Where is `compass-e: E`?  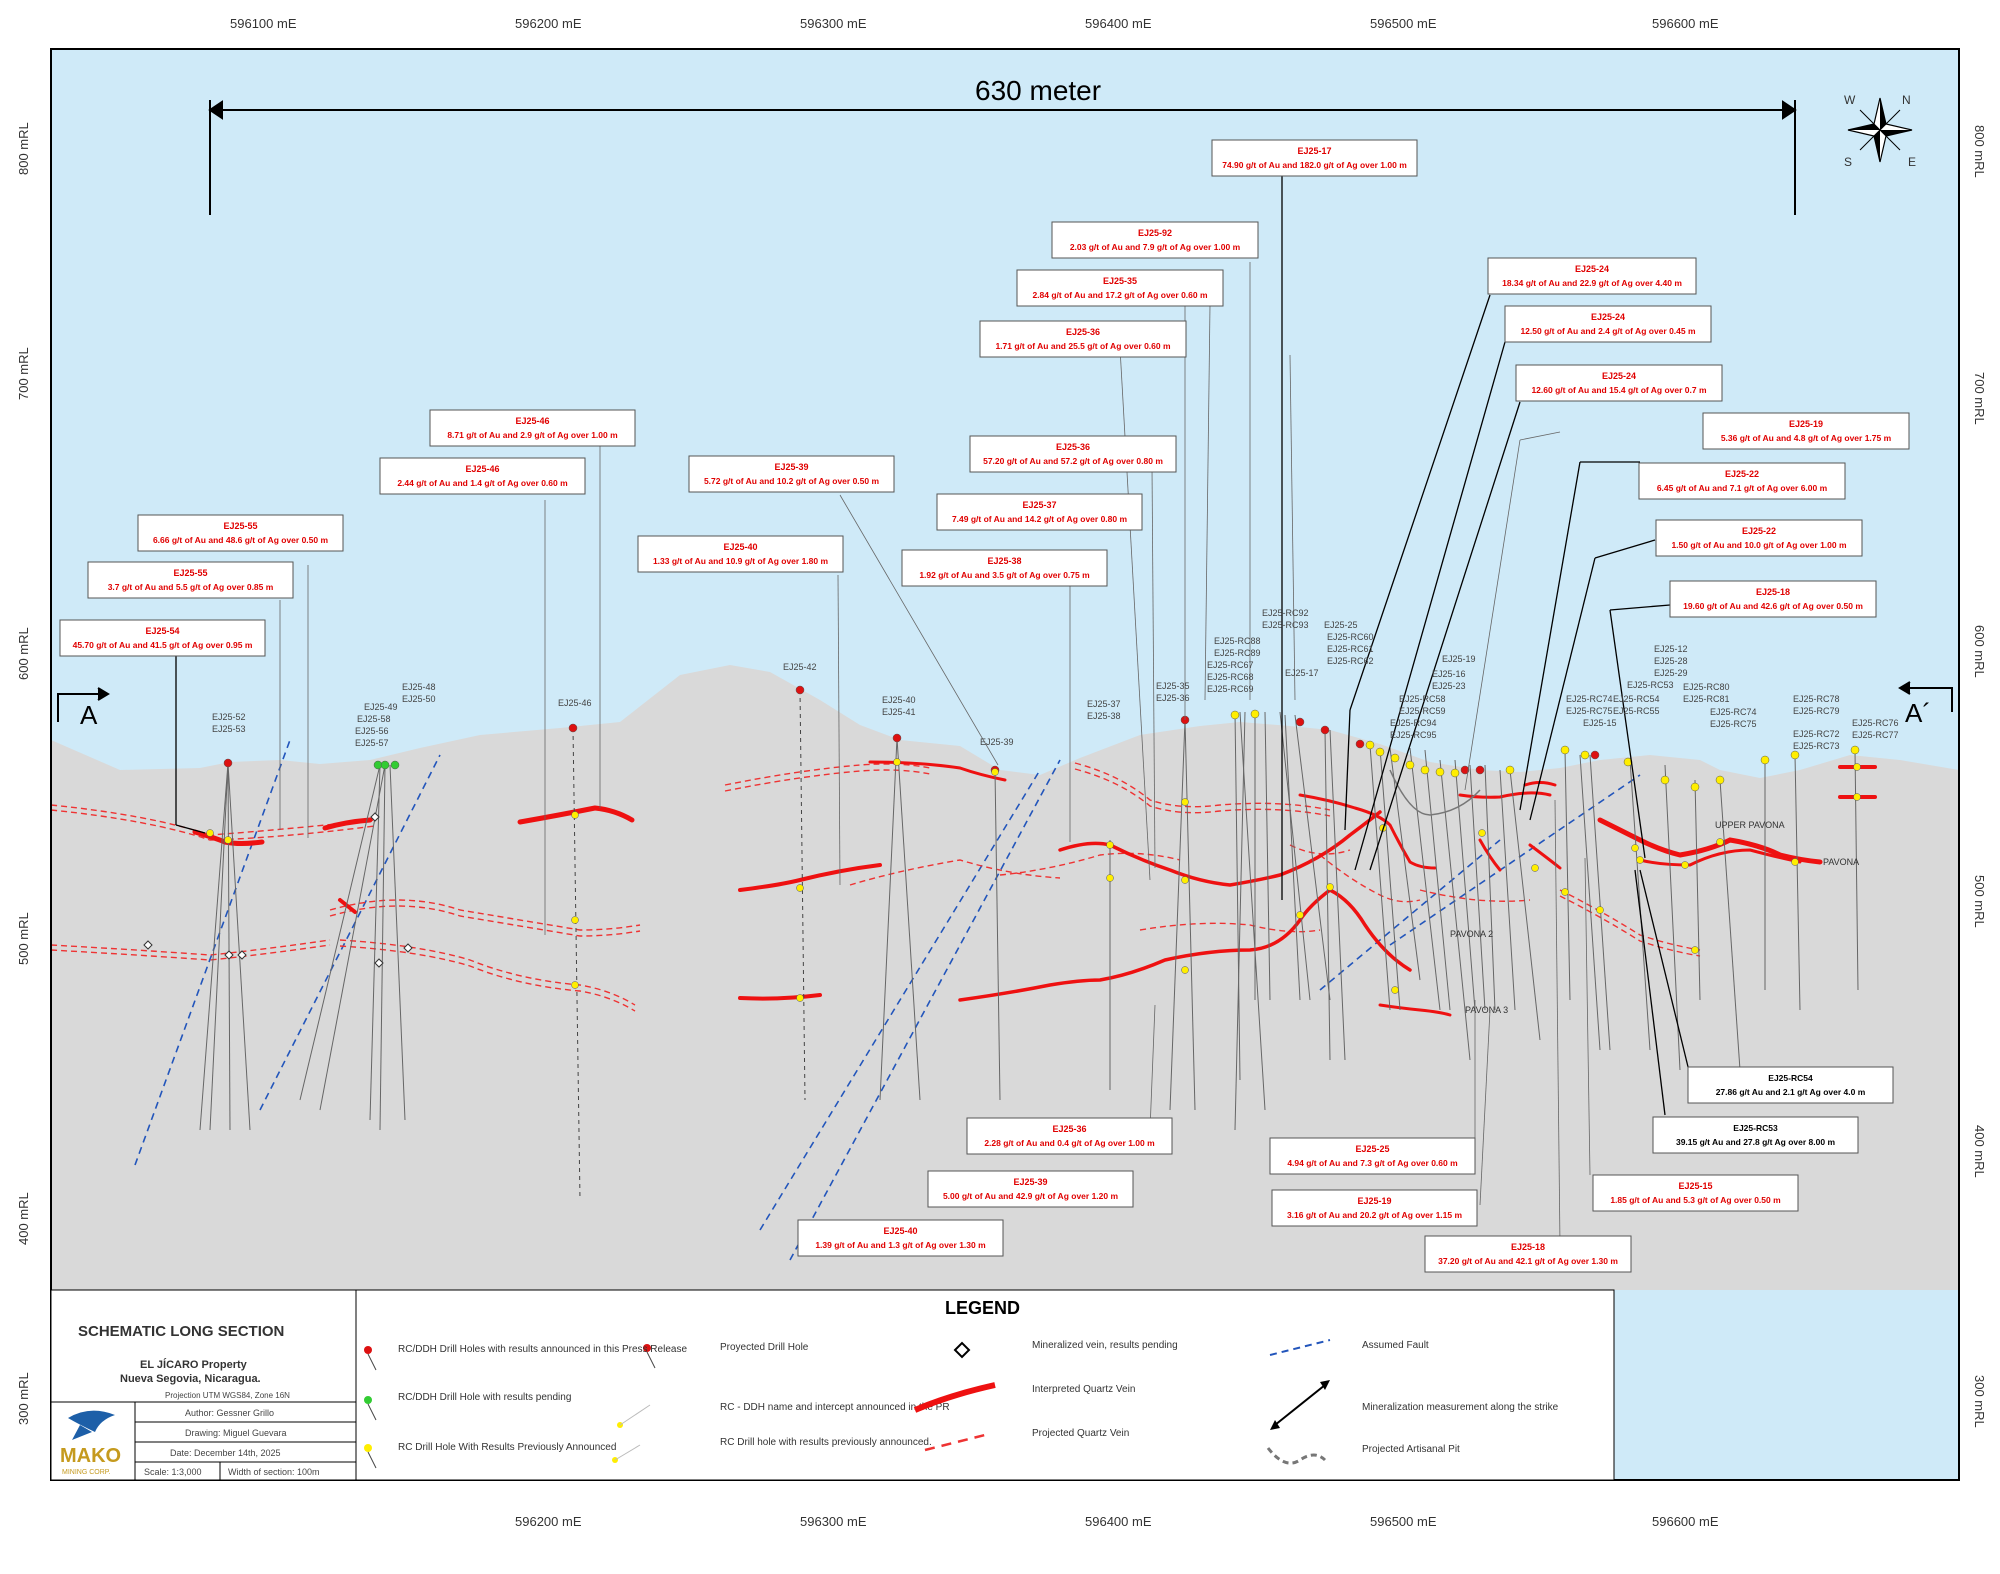 compass-e: E is located at coordinates (1912, 162).